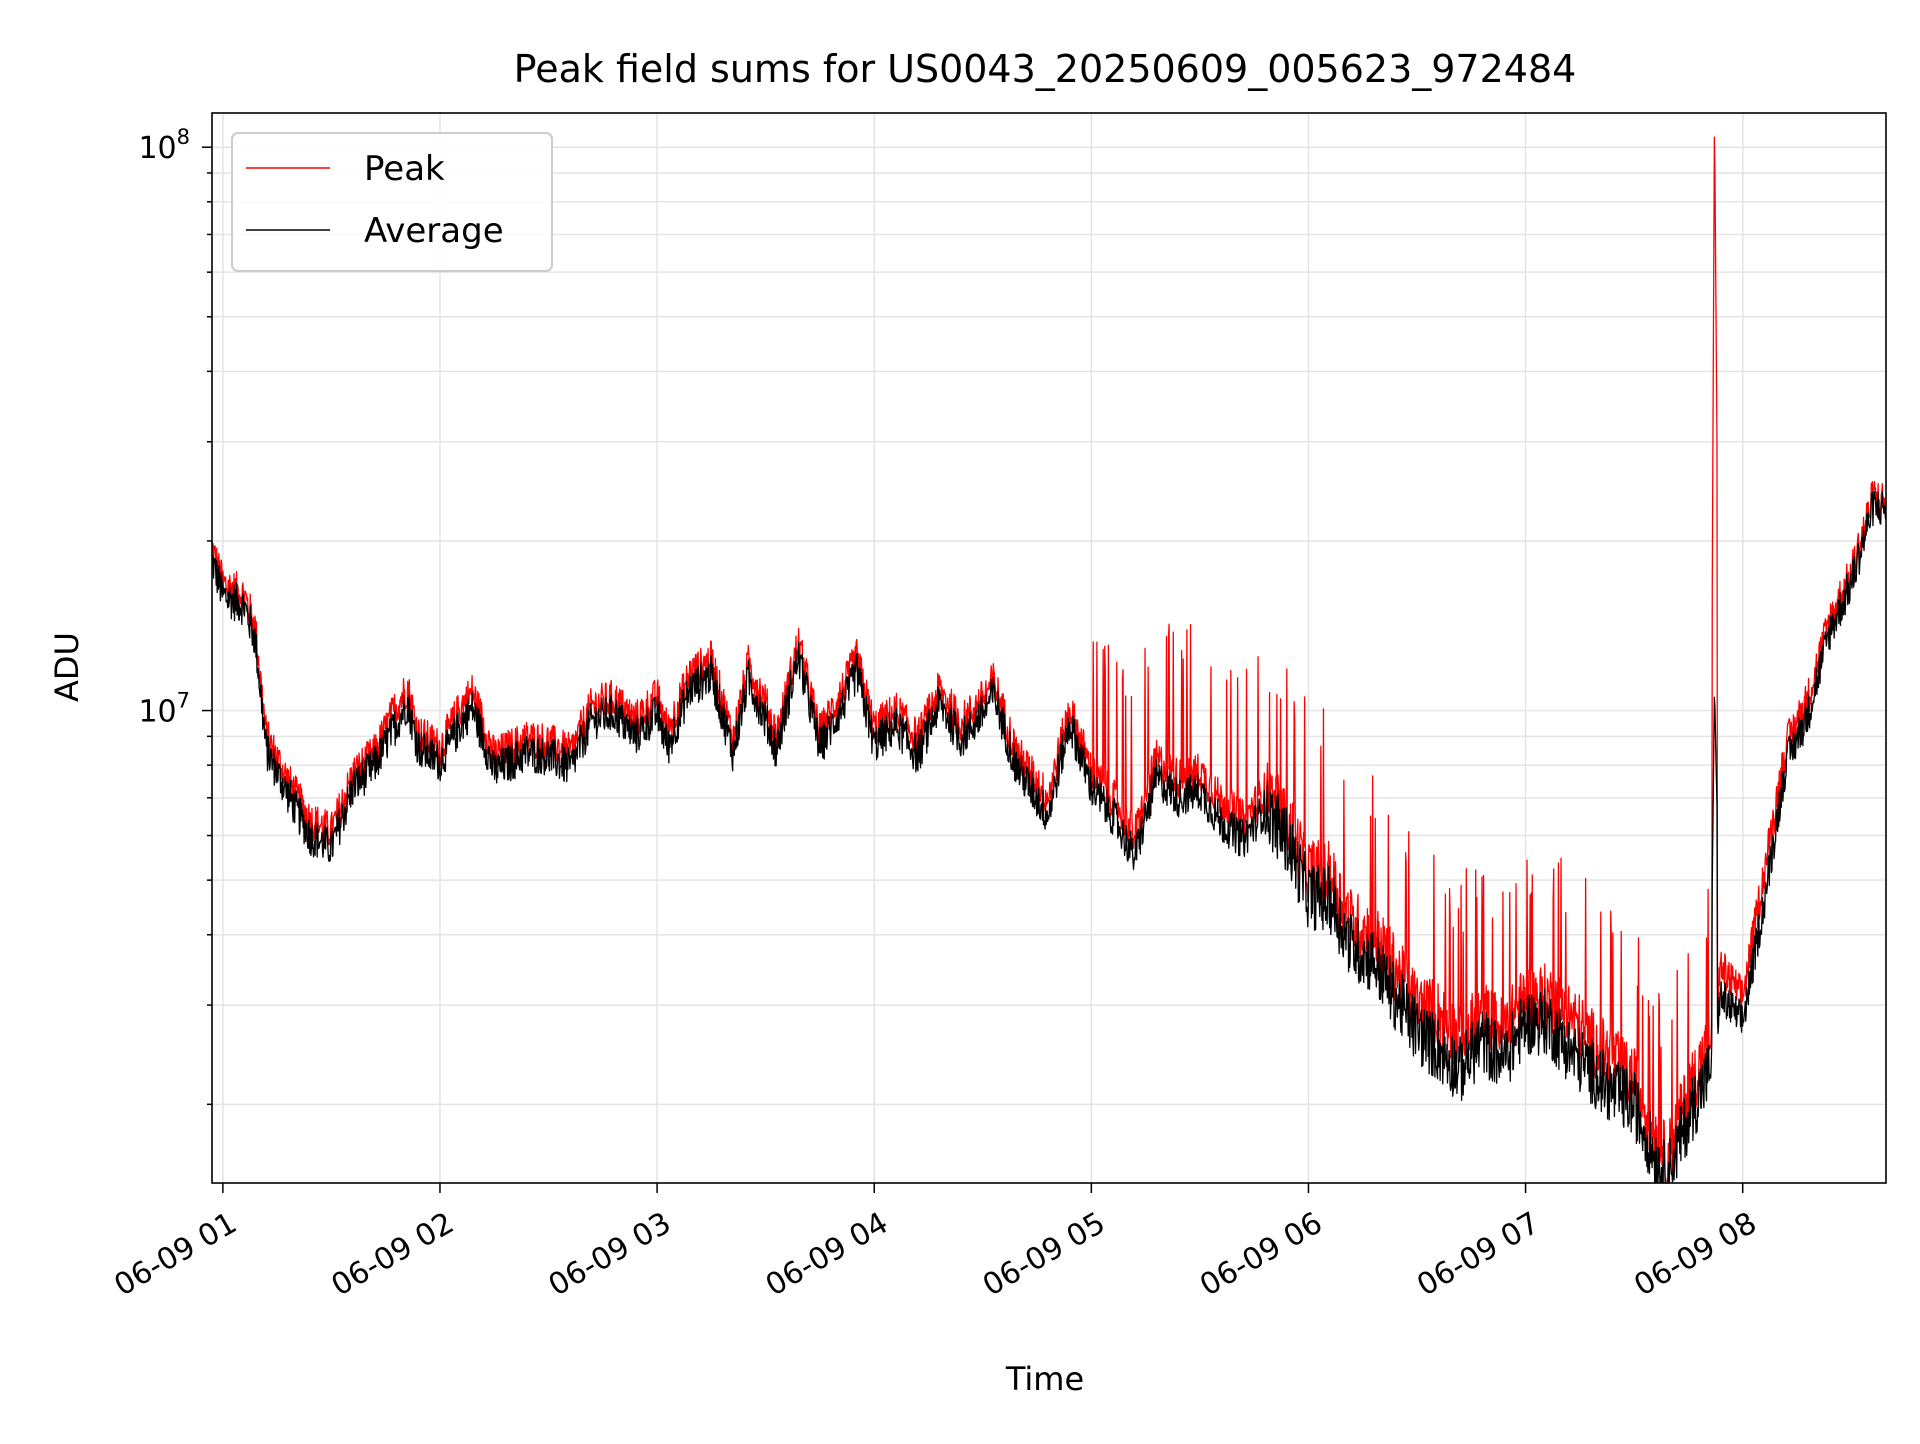 The image size is (1920, 1444). I want to click on legend-label-average: Average, so click(434, 231).